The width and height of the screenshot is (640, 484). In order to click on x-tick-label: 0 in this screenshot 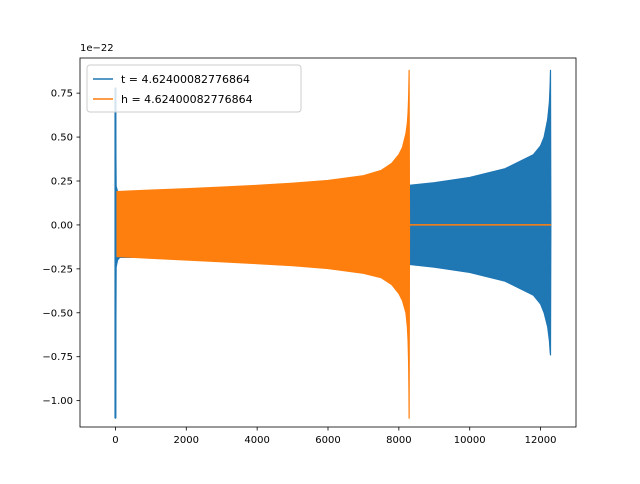, I will do `click(115, 440)`.